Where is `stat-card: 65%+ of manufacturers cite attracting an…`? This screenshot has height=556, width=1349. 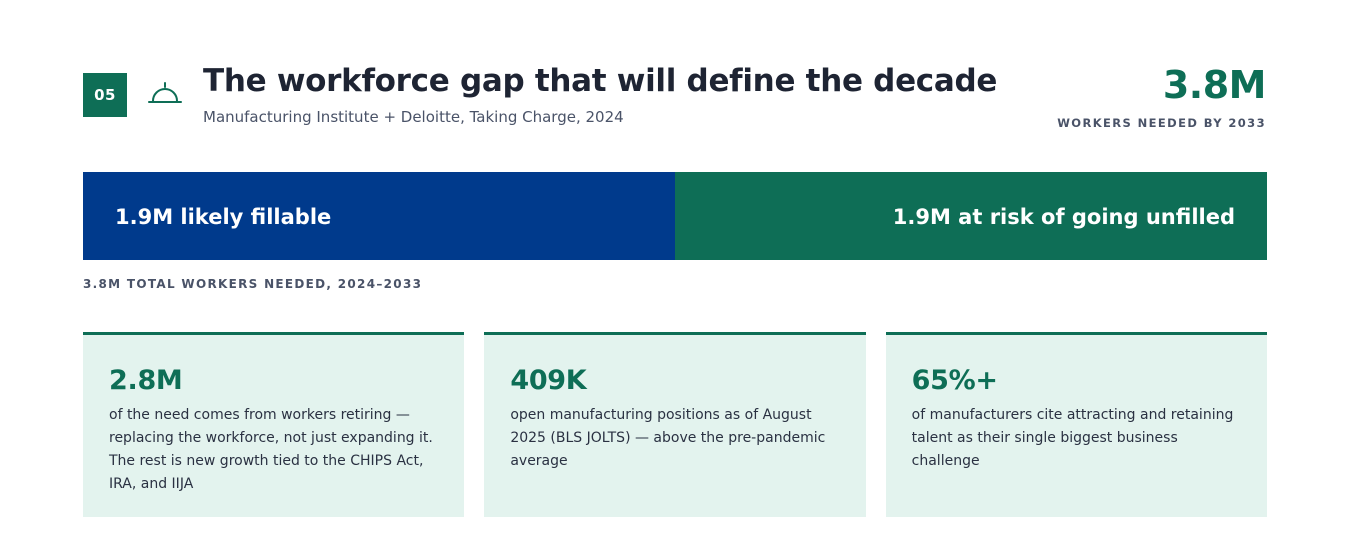
stat-card: 65%+ of manufacturers cite attracting an… is located at coordinates (1076, 424).